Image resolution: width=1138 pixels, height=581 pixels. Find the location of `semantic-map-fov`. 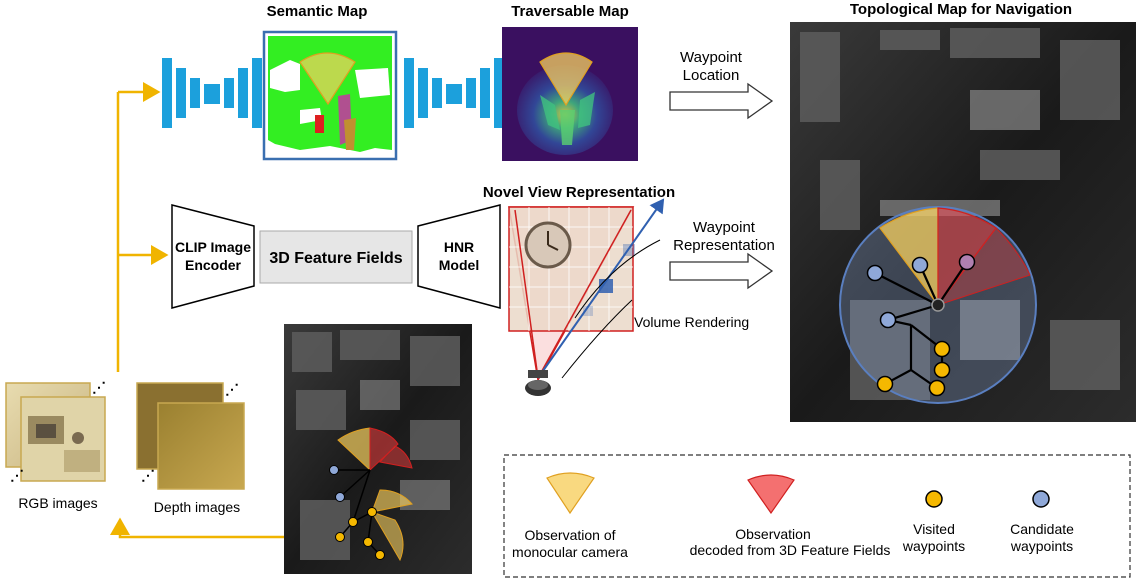

semantic-map-fov is located at coordinates (327, 79).